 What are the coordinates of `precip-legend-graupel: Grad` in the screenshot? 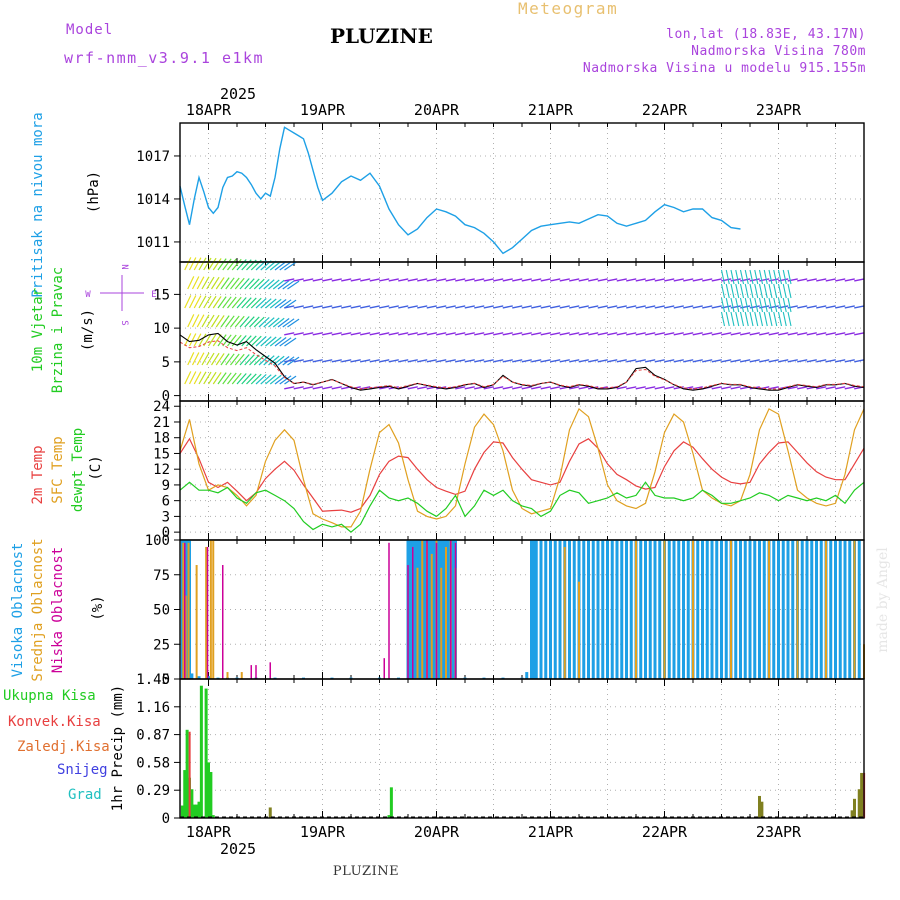 It's located at (85, 795).